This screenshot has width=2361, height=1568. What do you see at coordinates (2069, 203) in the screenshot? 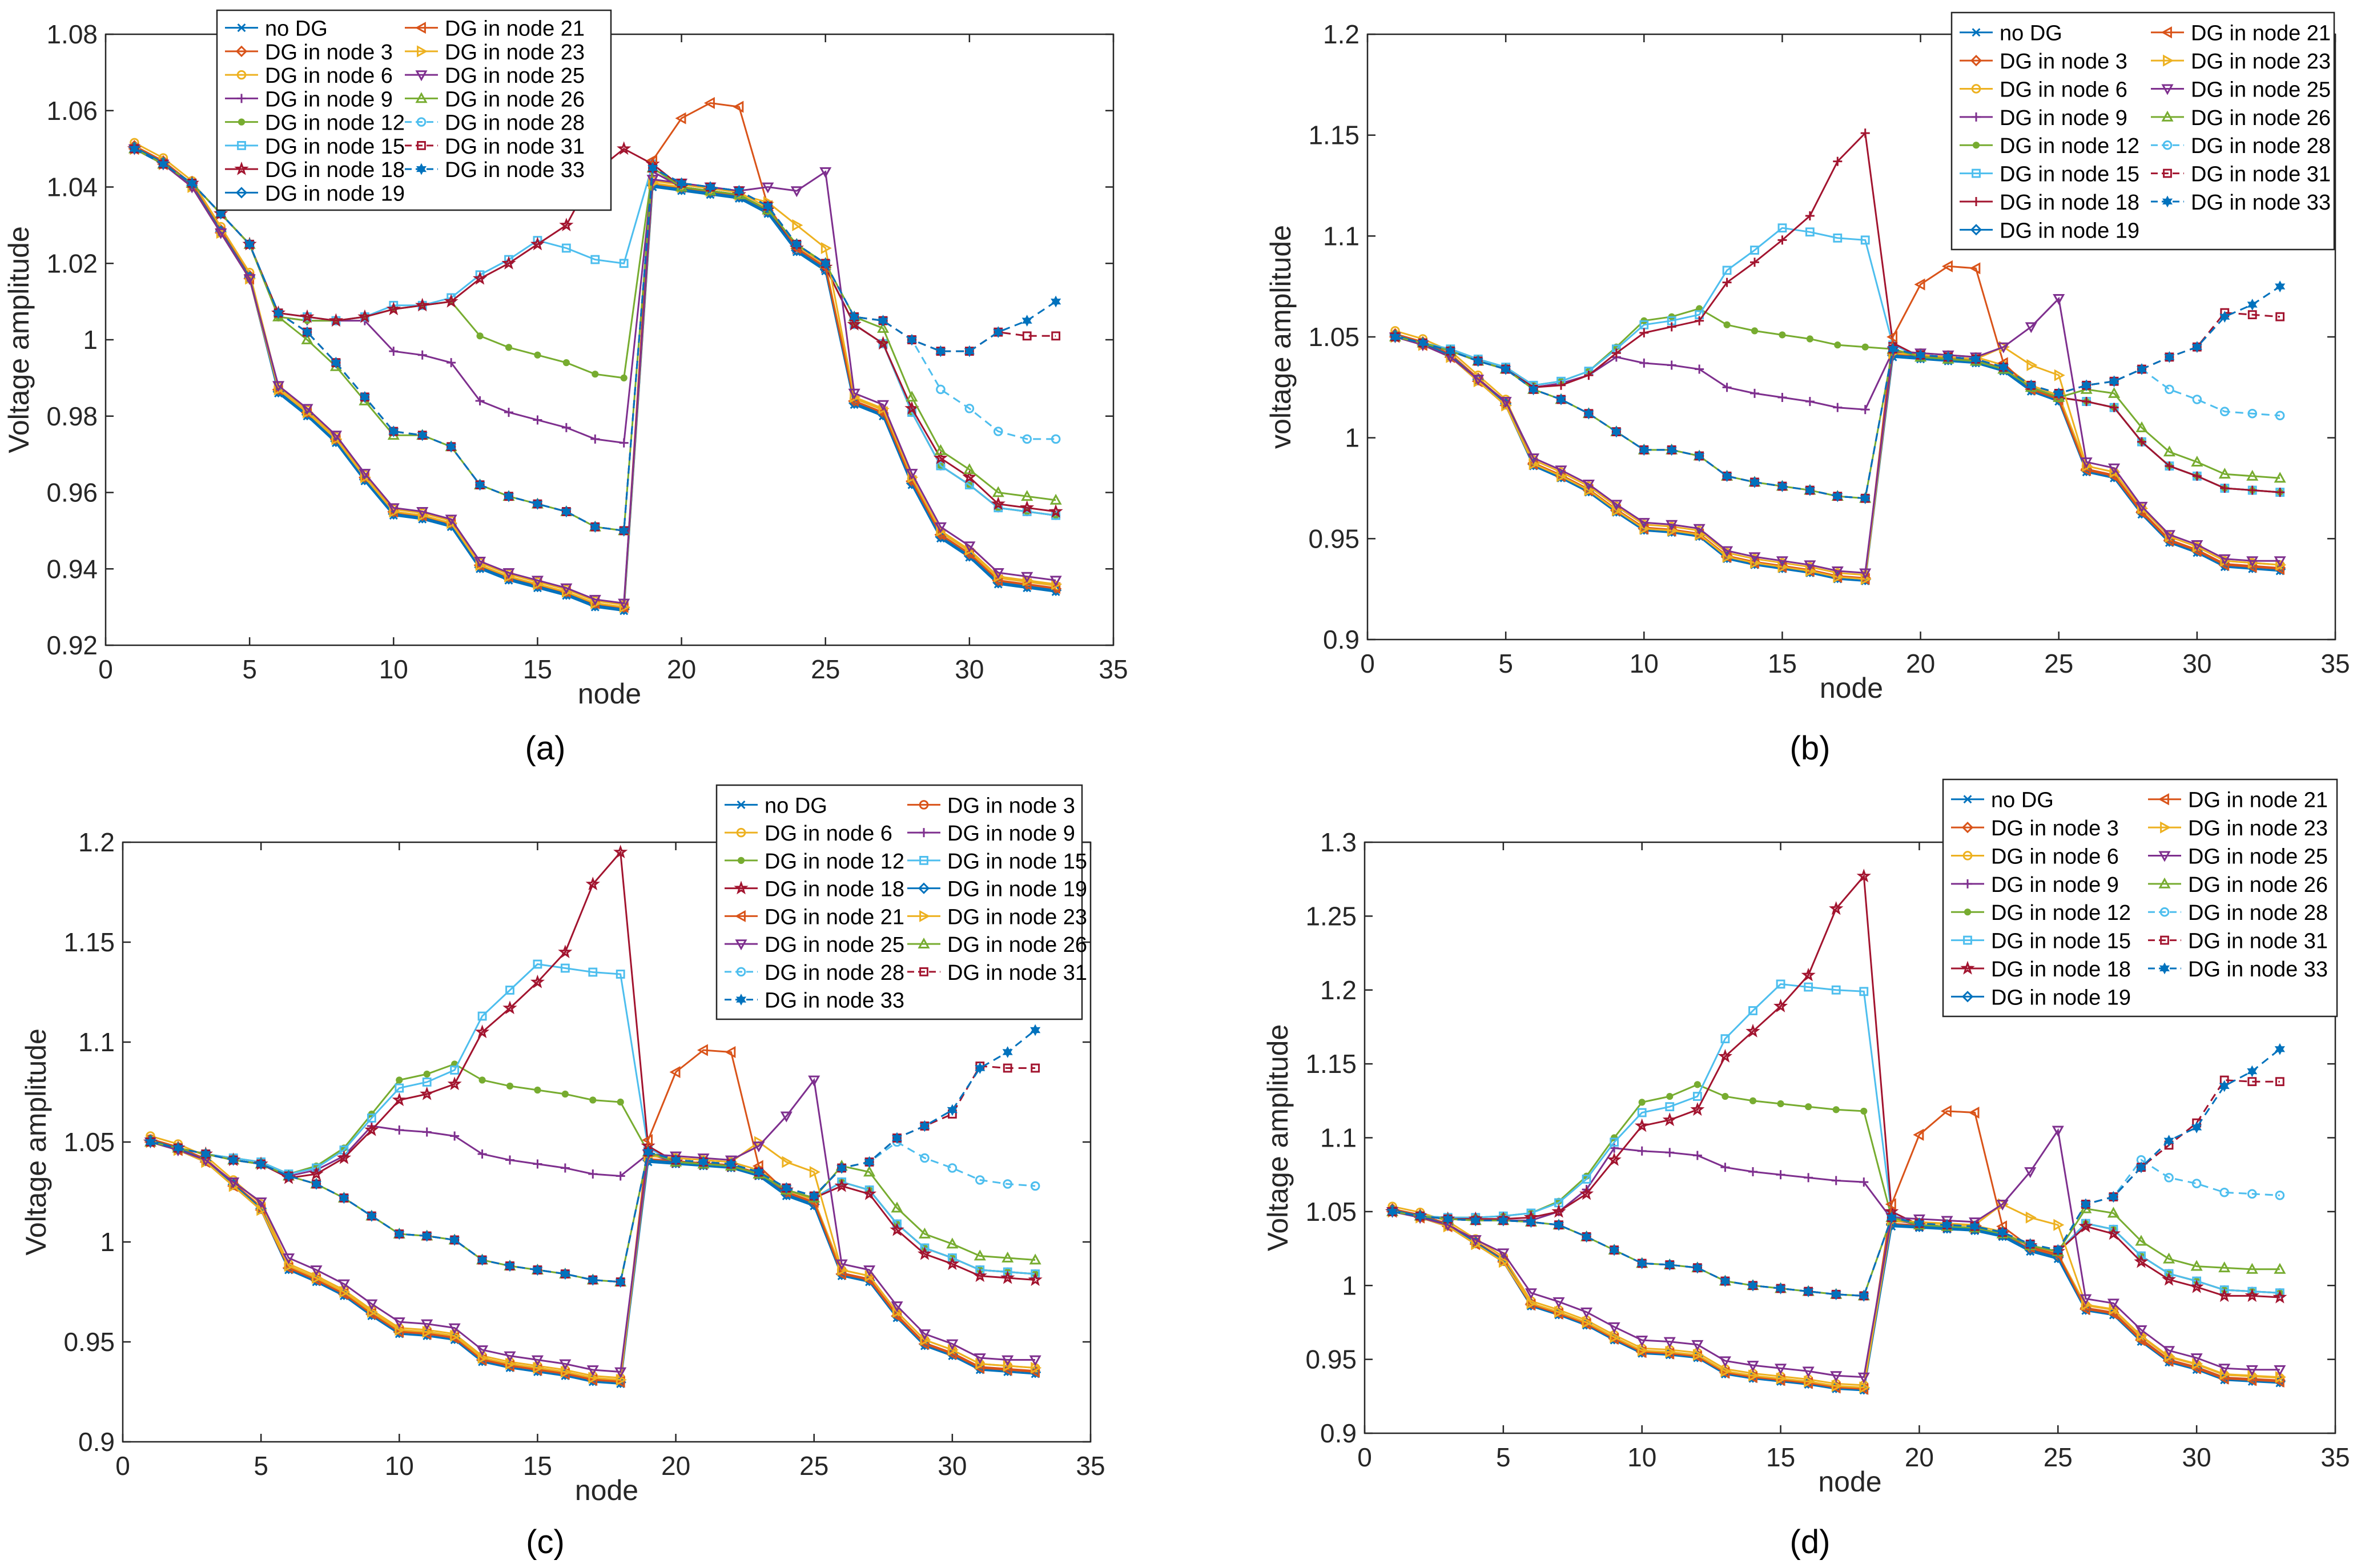
I see `legend-label: DG in node 18` at bounding box center [2069, 203].